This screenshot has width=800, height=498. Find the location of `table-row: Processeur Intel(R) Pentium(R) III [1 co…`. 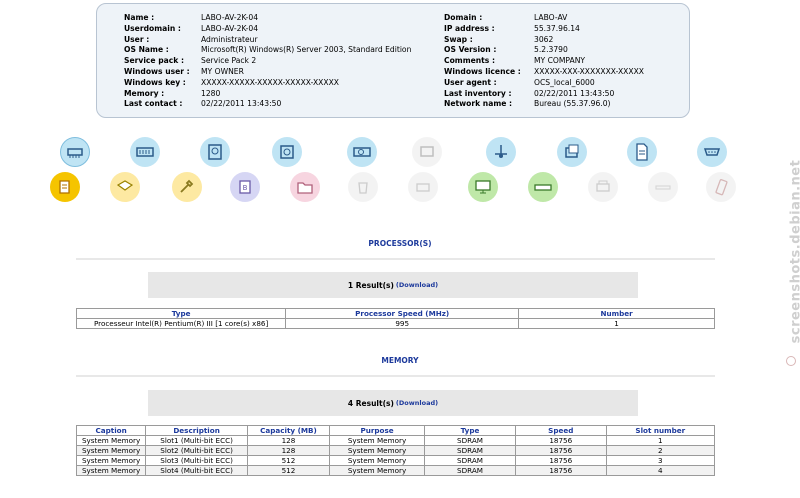

table-row: Processeur Intel(R) Pentium(R) III [1 co… is located at coordinates (395, 323).